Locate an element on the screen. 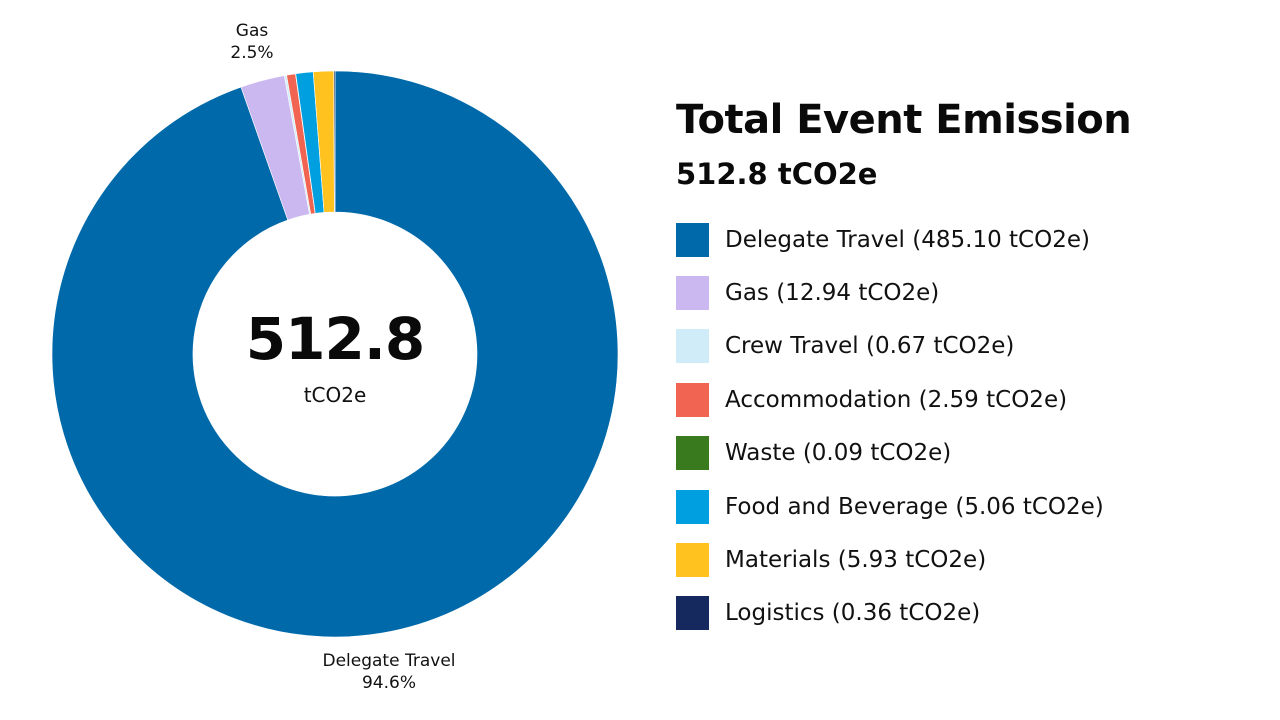  legend-item: Accommodation (2.59 tCO2e) is located at coordinates (890, 399).